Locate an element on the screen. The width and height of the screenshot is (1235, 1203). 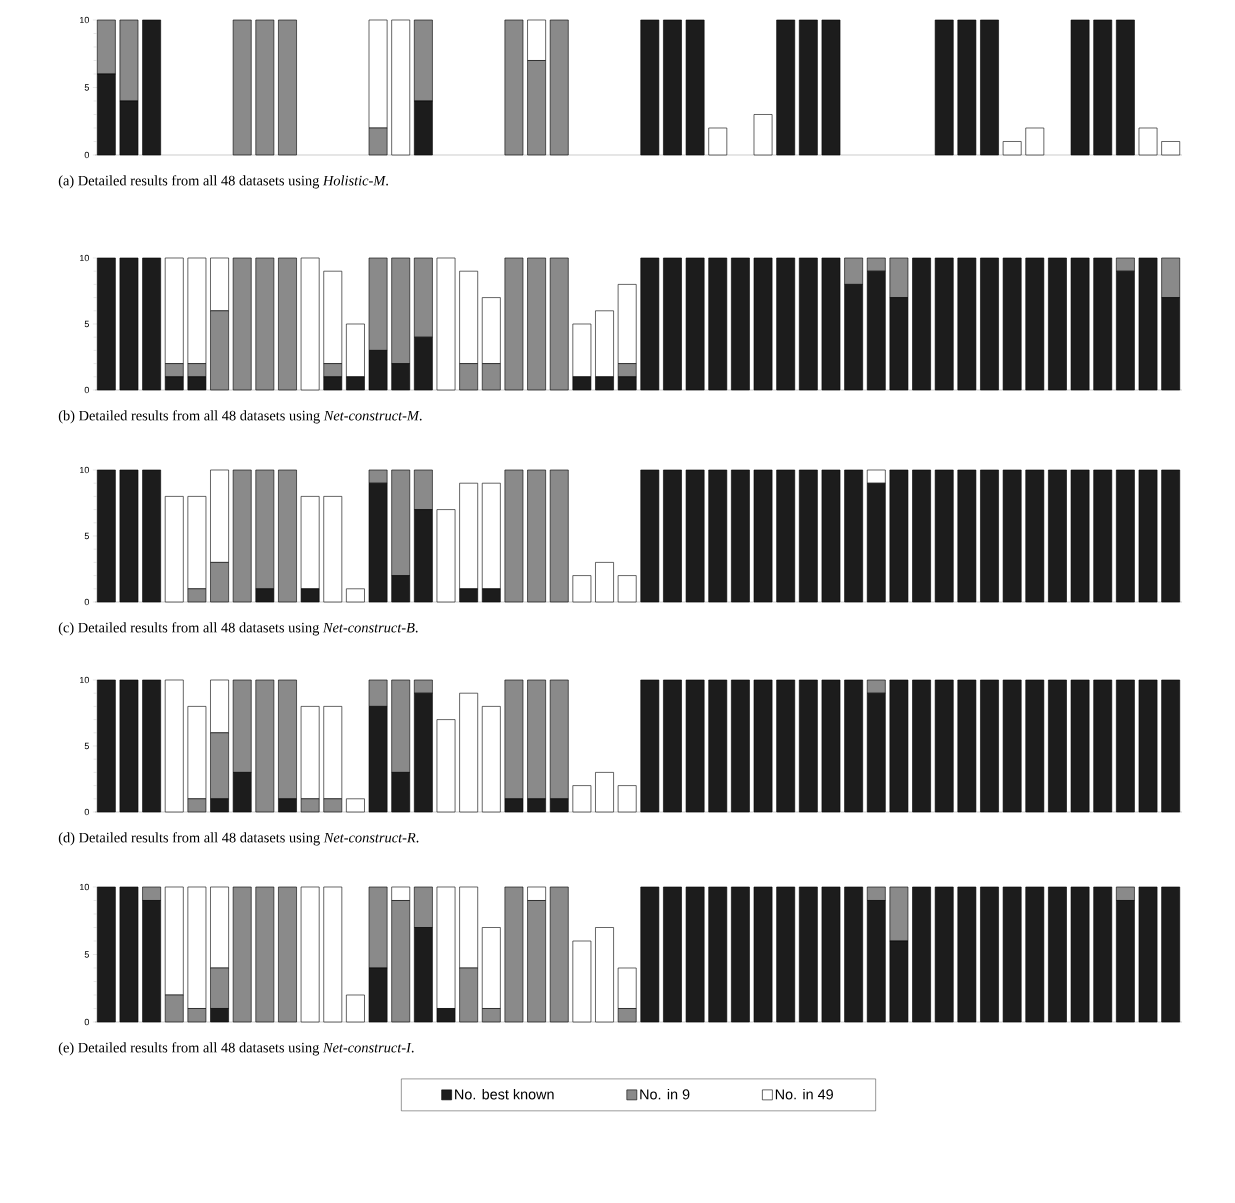
text: (b) Detailed results from all 48 datasets using Net-construct-M. is located at coordinates (240, 417).